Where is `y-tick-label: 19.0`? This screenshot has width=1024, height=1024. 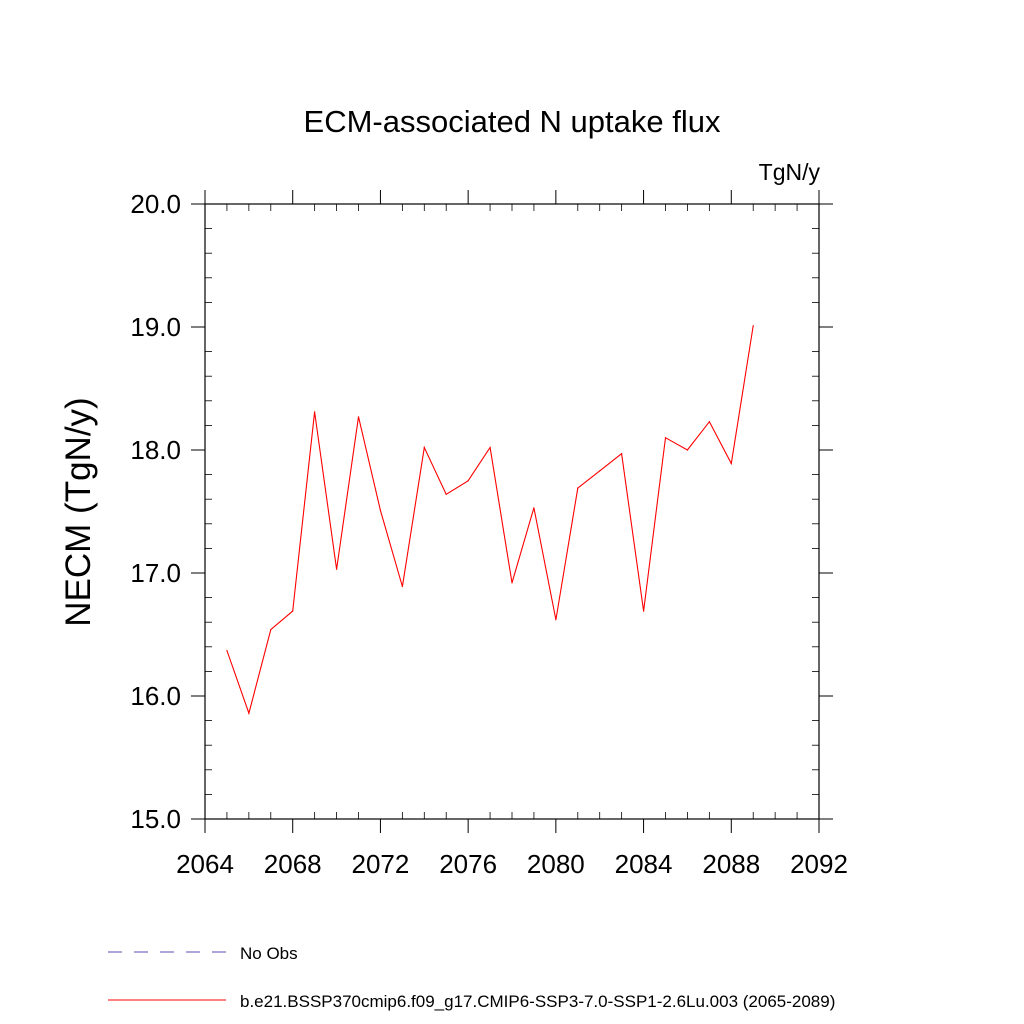
y-tick-label: 19.0 is located at coordinates (155, 327).